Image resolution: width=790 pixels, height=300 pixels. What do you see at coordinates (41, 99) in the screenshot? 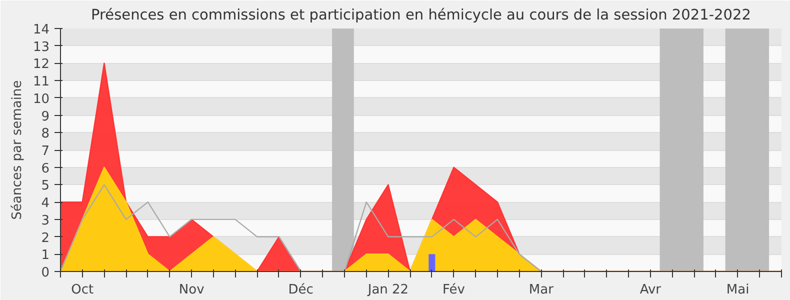
I see `y-tick-label: 10` at bounding box center [41, 99].